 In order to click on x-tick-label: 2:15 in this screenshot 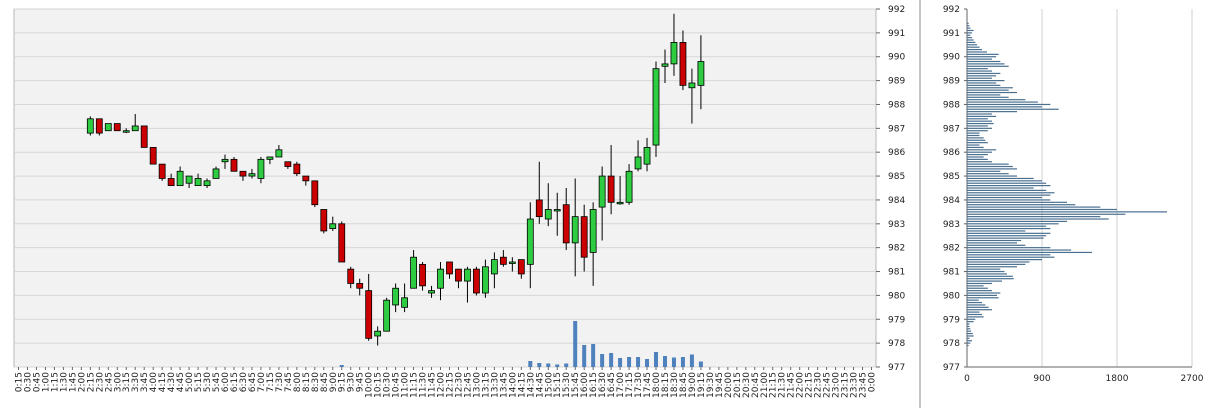, I will do `click(91, 382)`.